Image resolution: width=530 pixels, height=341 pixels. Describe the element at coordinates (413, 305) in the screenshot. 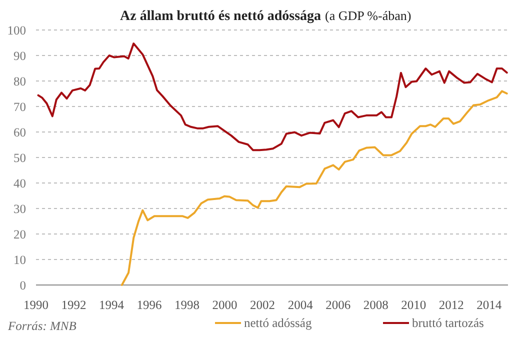

I see `x-tick-label: 2010` at that location.